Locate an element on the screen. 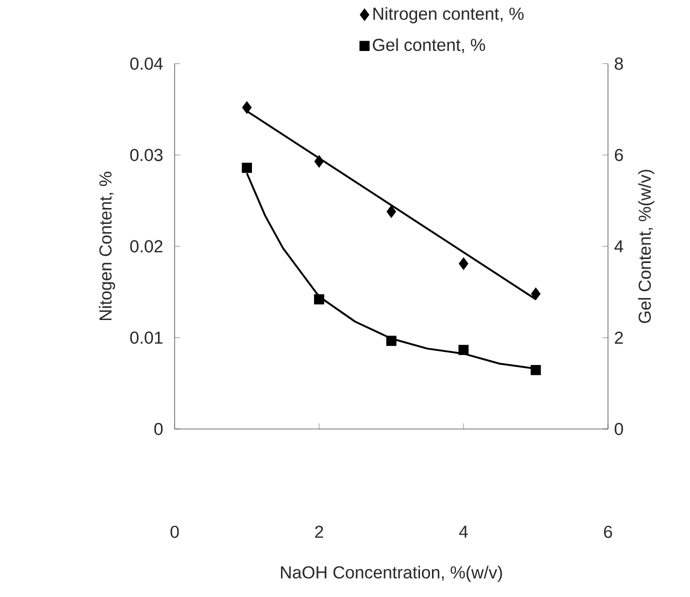  x-tick-label: 0 is located at coordinates (174, 532).